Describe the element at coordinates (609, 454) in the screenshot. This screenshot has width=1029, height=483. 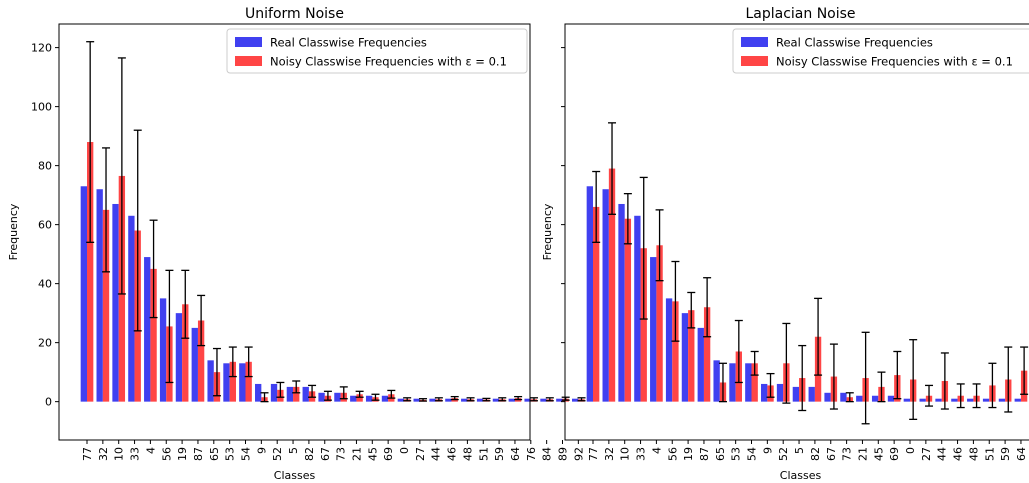
I see `x-tick-label: 32` at that location.